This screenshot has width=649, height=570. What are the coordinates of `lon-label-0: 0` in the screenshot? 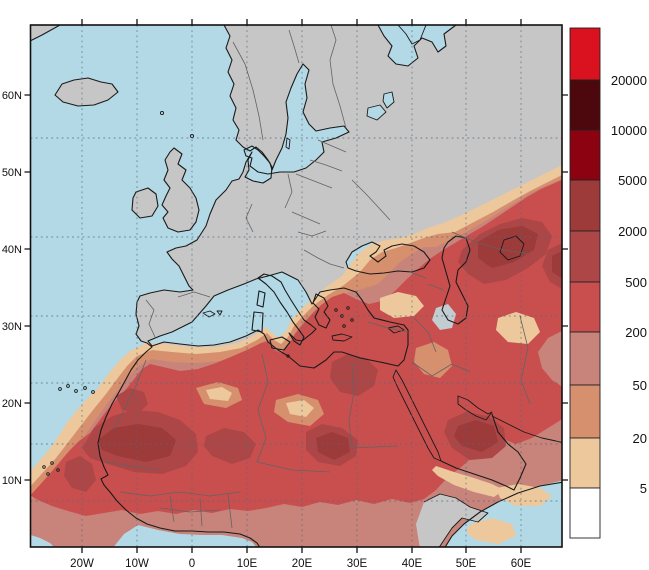 It's located at (192, 564).